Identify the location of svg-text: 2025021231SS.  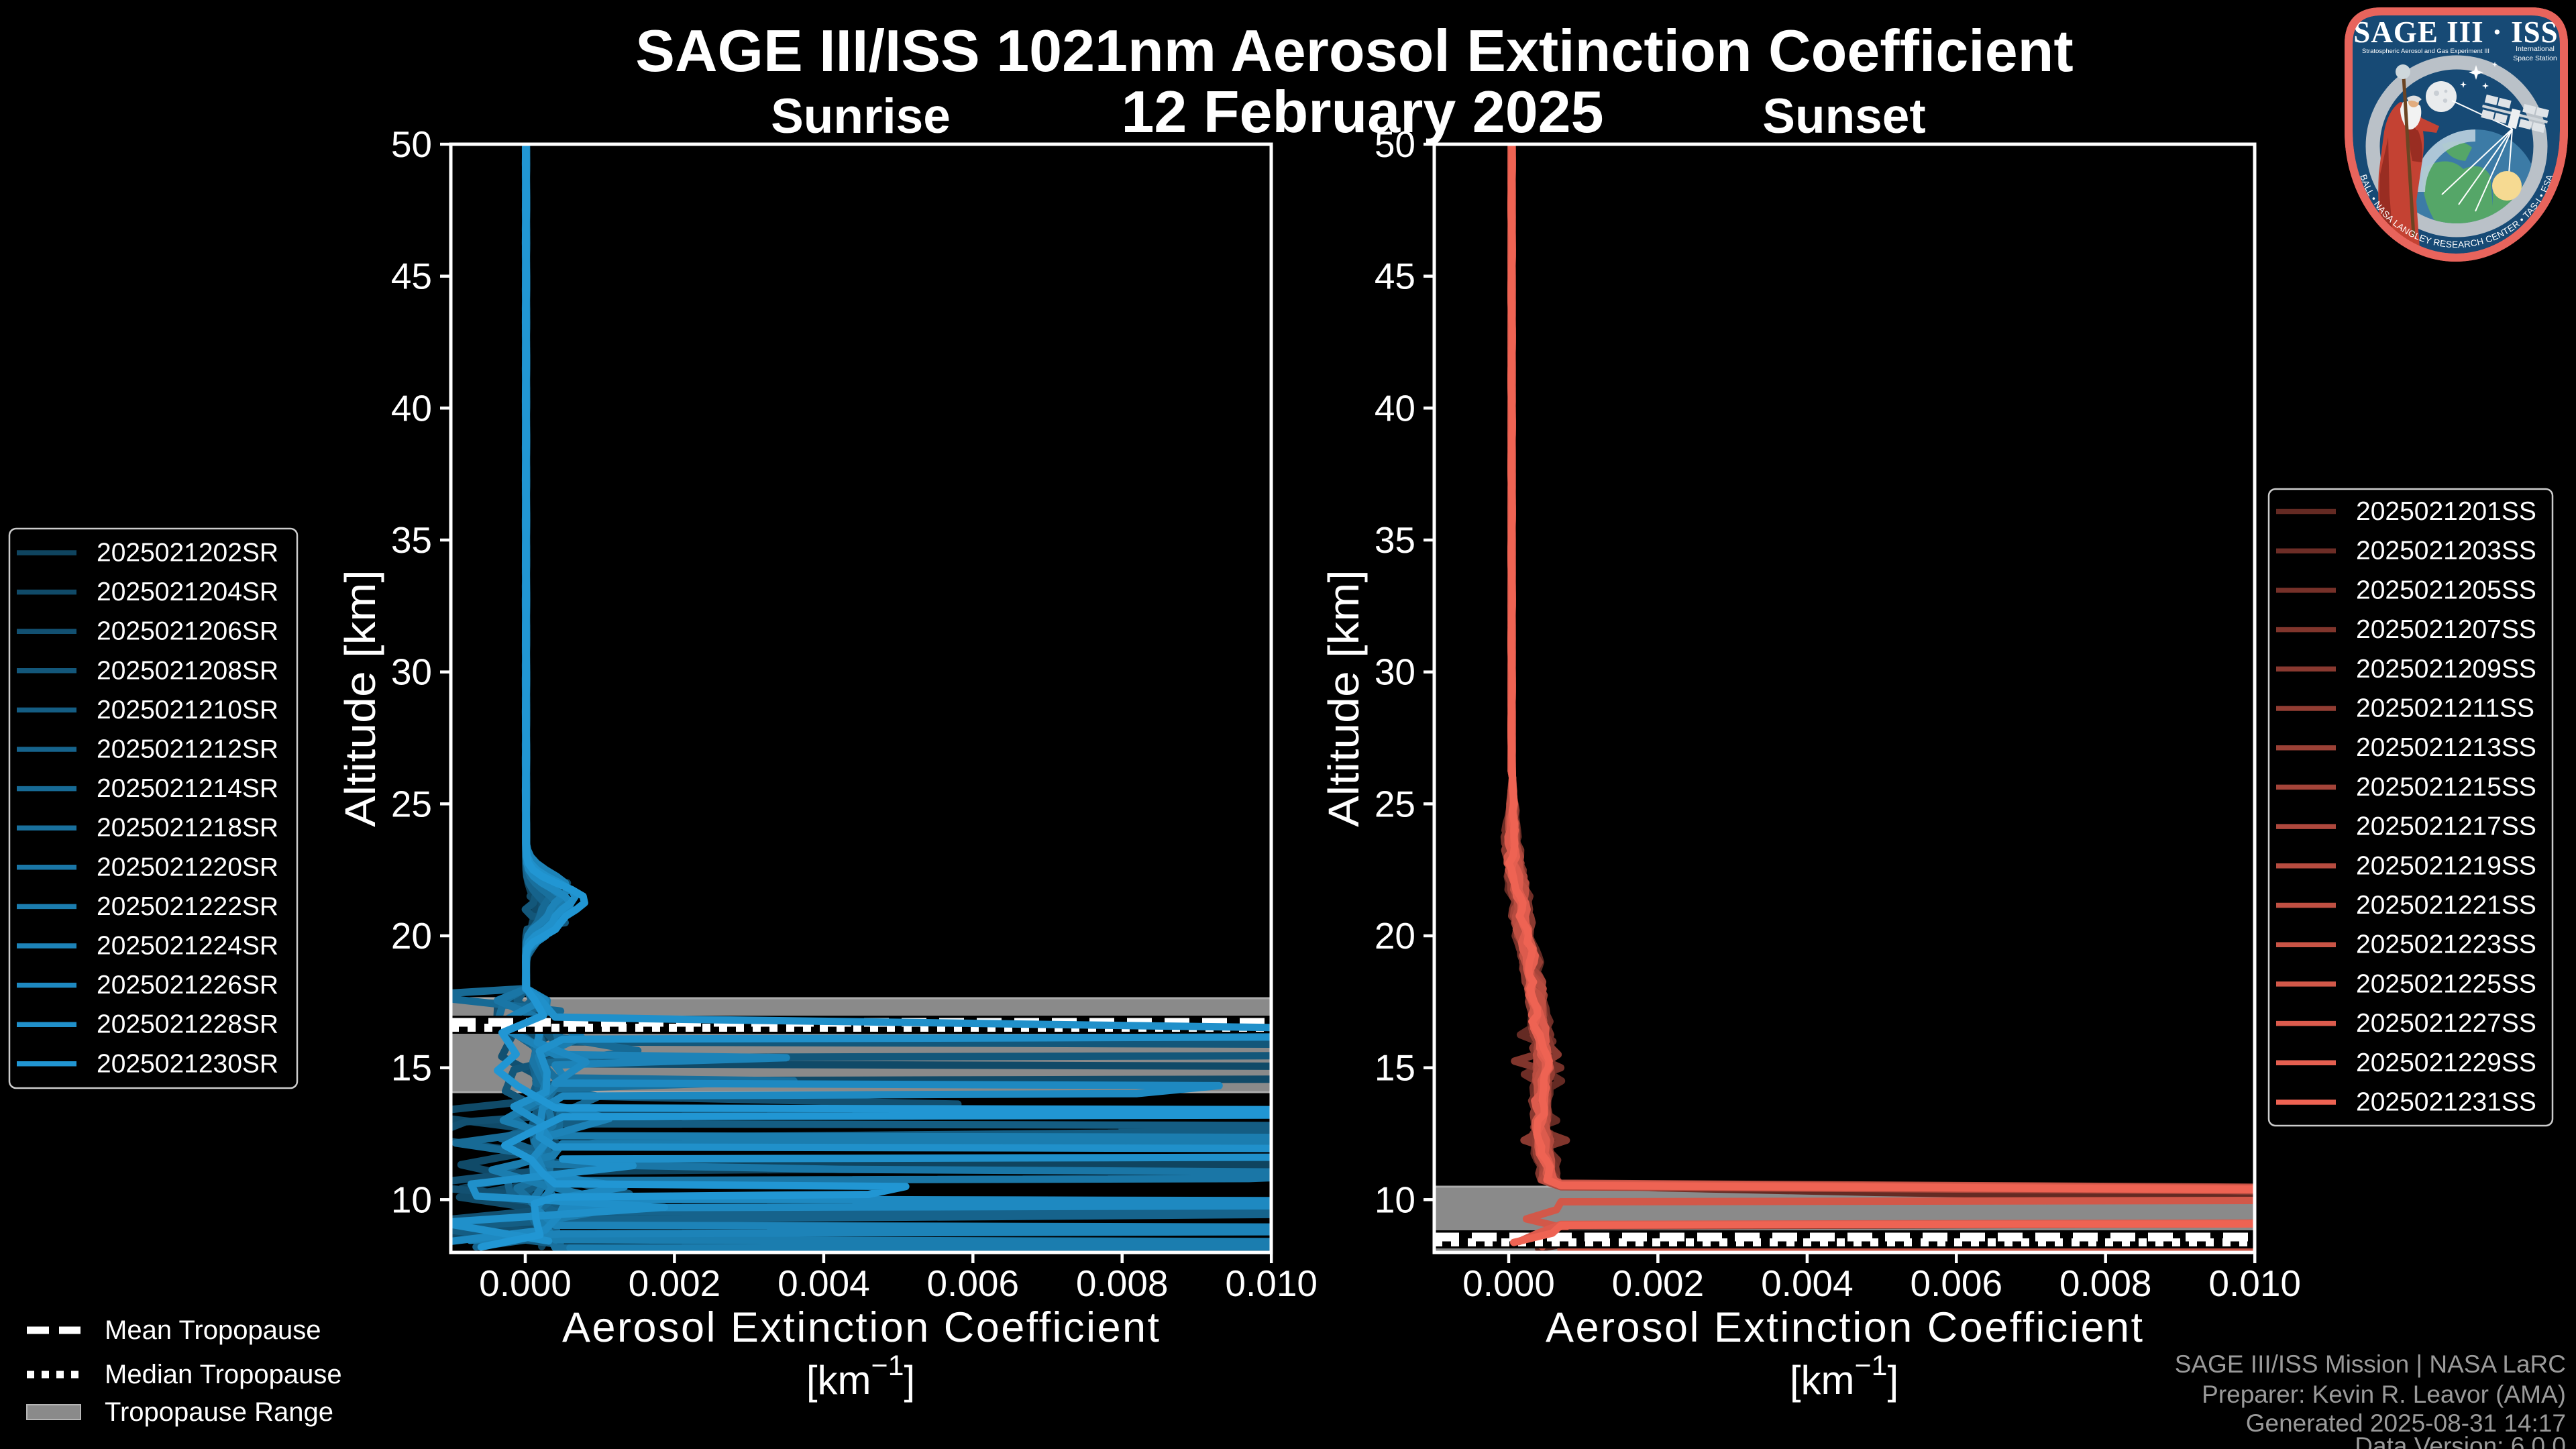
(2446, 1102).